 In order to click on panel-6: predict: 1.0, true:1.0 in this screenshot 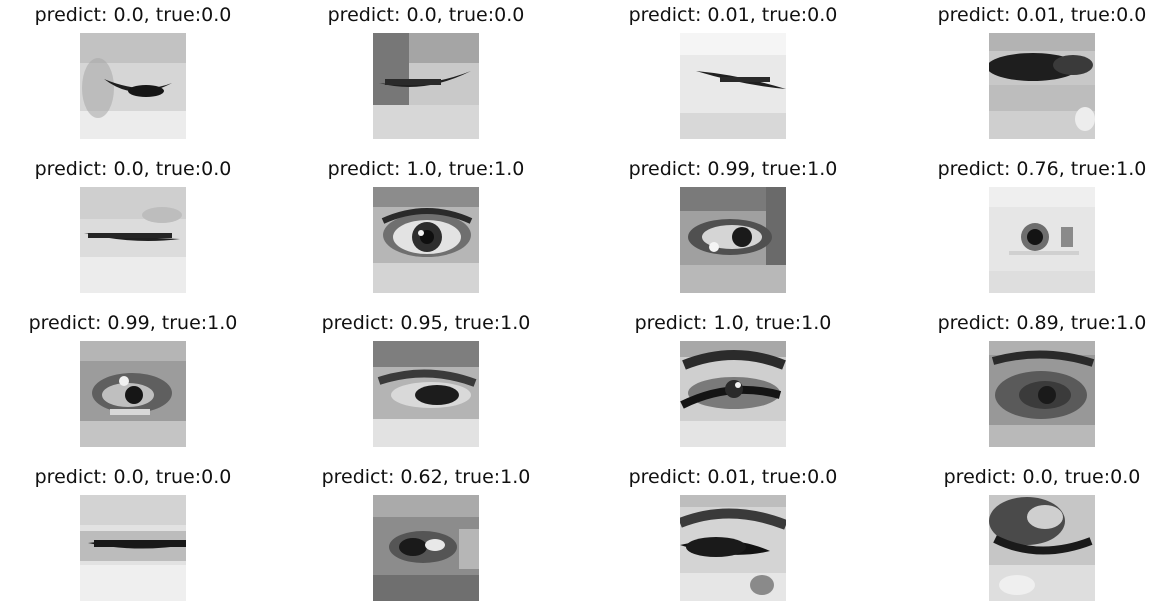, I will do `click(426, 231)`.